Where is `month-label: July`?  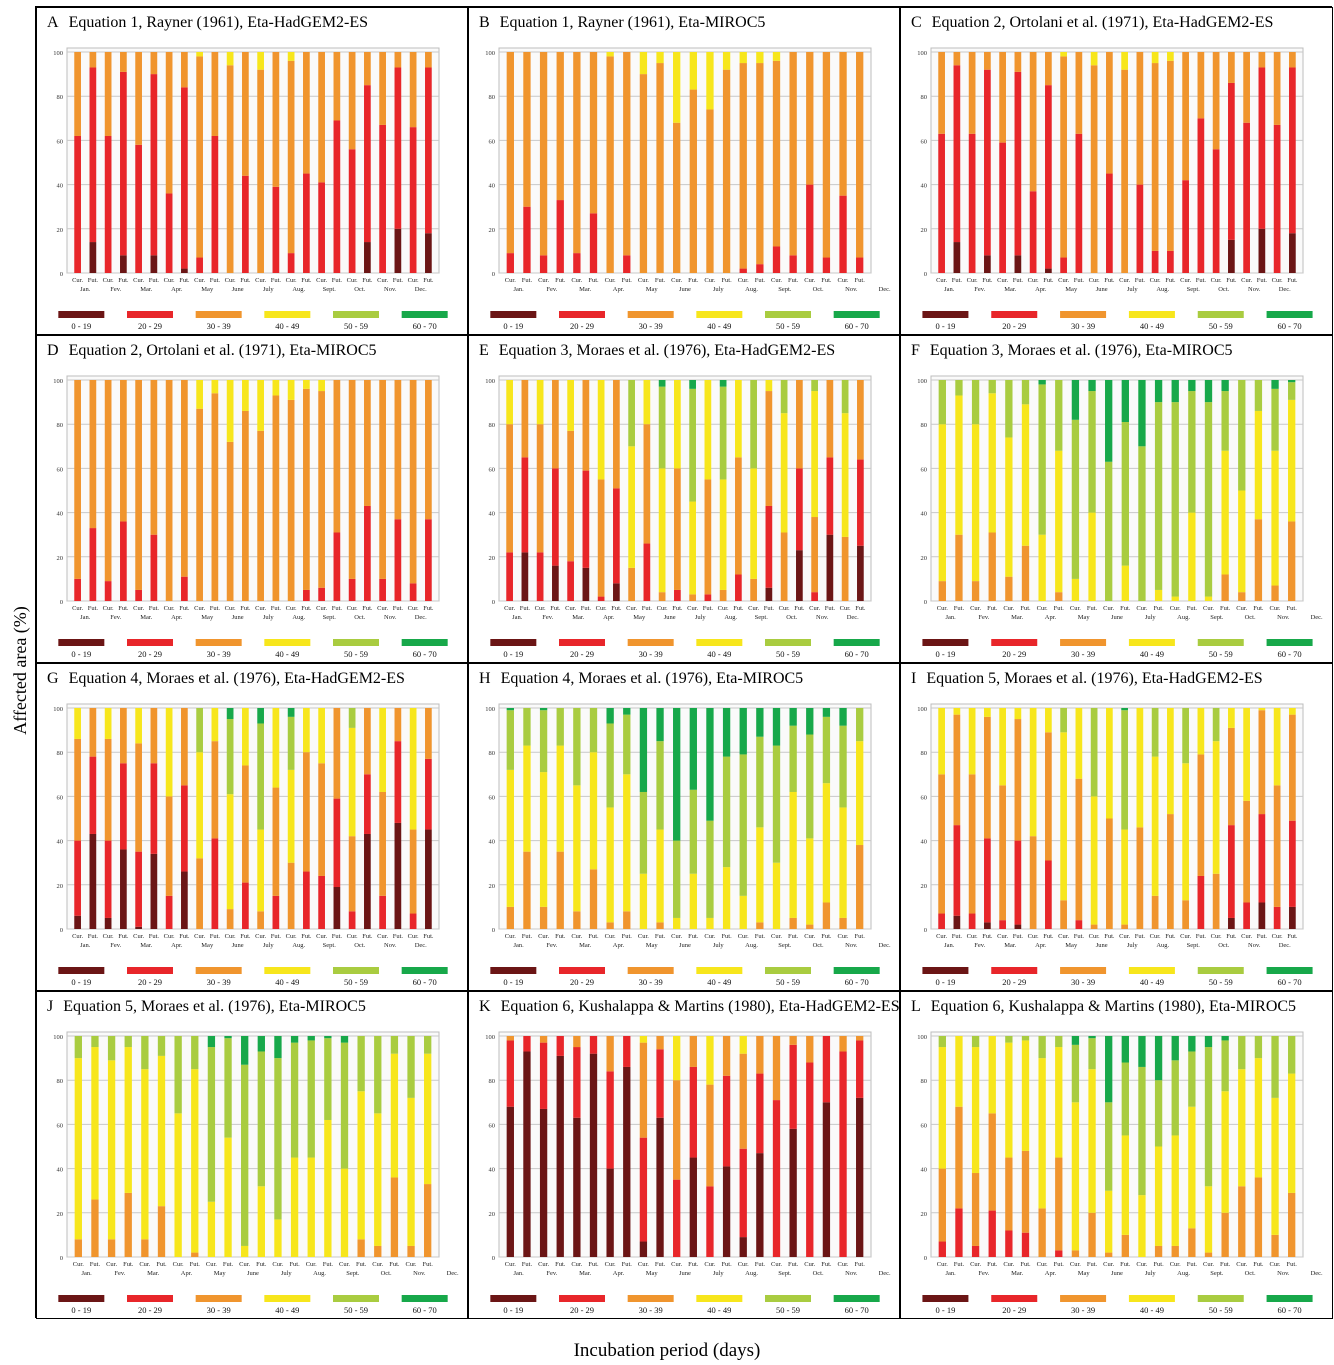
month-label: July is located at coordinates (269, 945).